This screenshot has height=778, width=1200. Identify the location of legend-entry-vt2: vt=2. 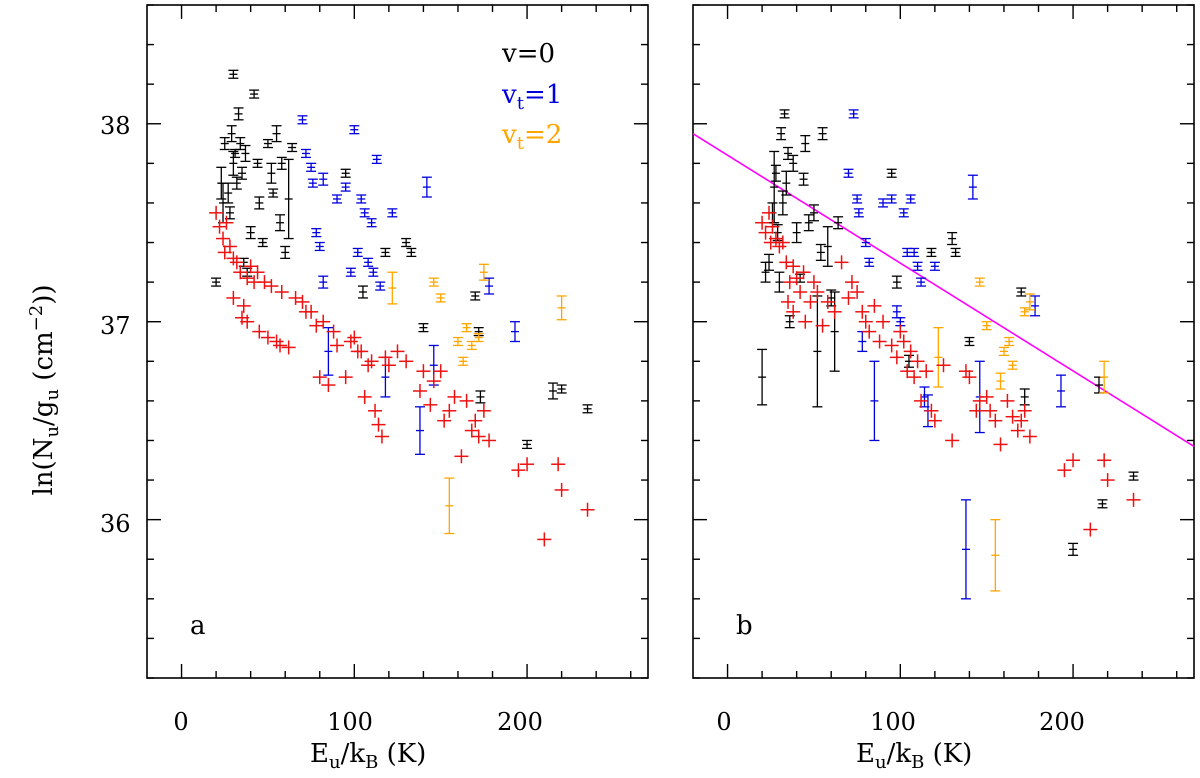
(531, 137).